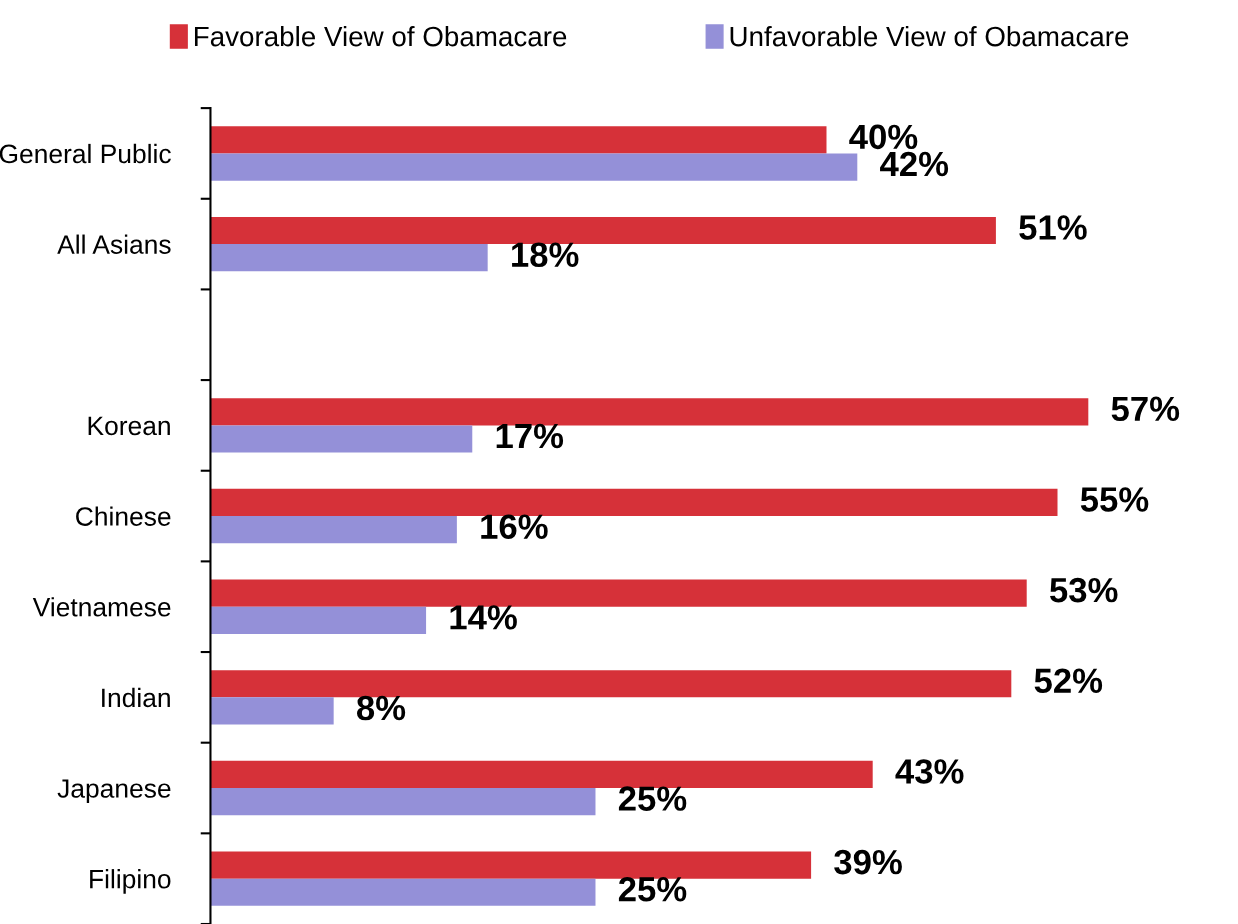  What do you see at coordinates (381, 708) in the screenshot?
I see `data-label: 8%` at bounding box center [381, 708].